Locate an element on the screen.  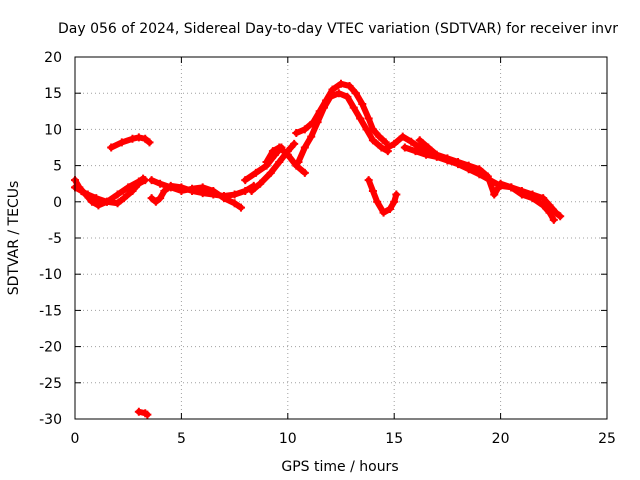
x-tick-label: 5 is located at coordinates (181, 439).